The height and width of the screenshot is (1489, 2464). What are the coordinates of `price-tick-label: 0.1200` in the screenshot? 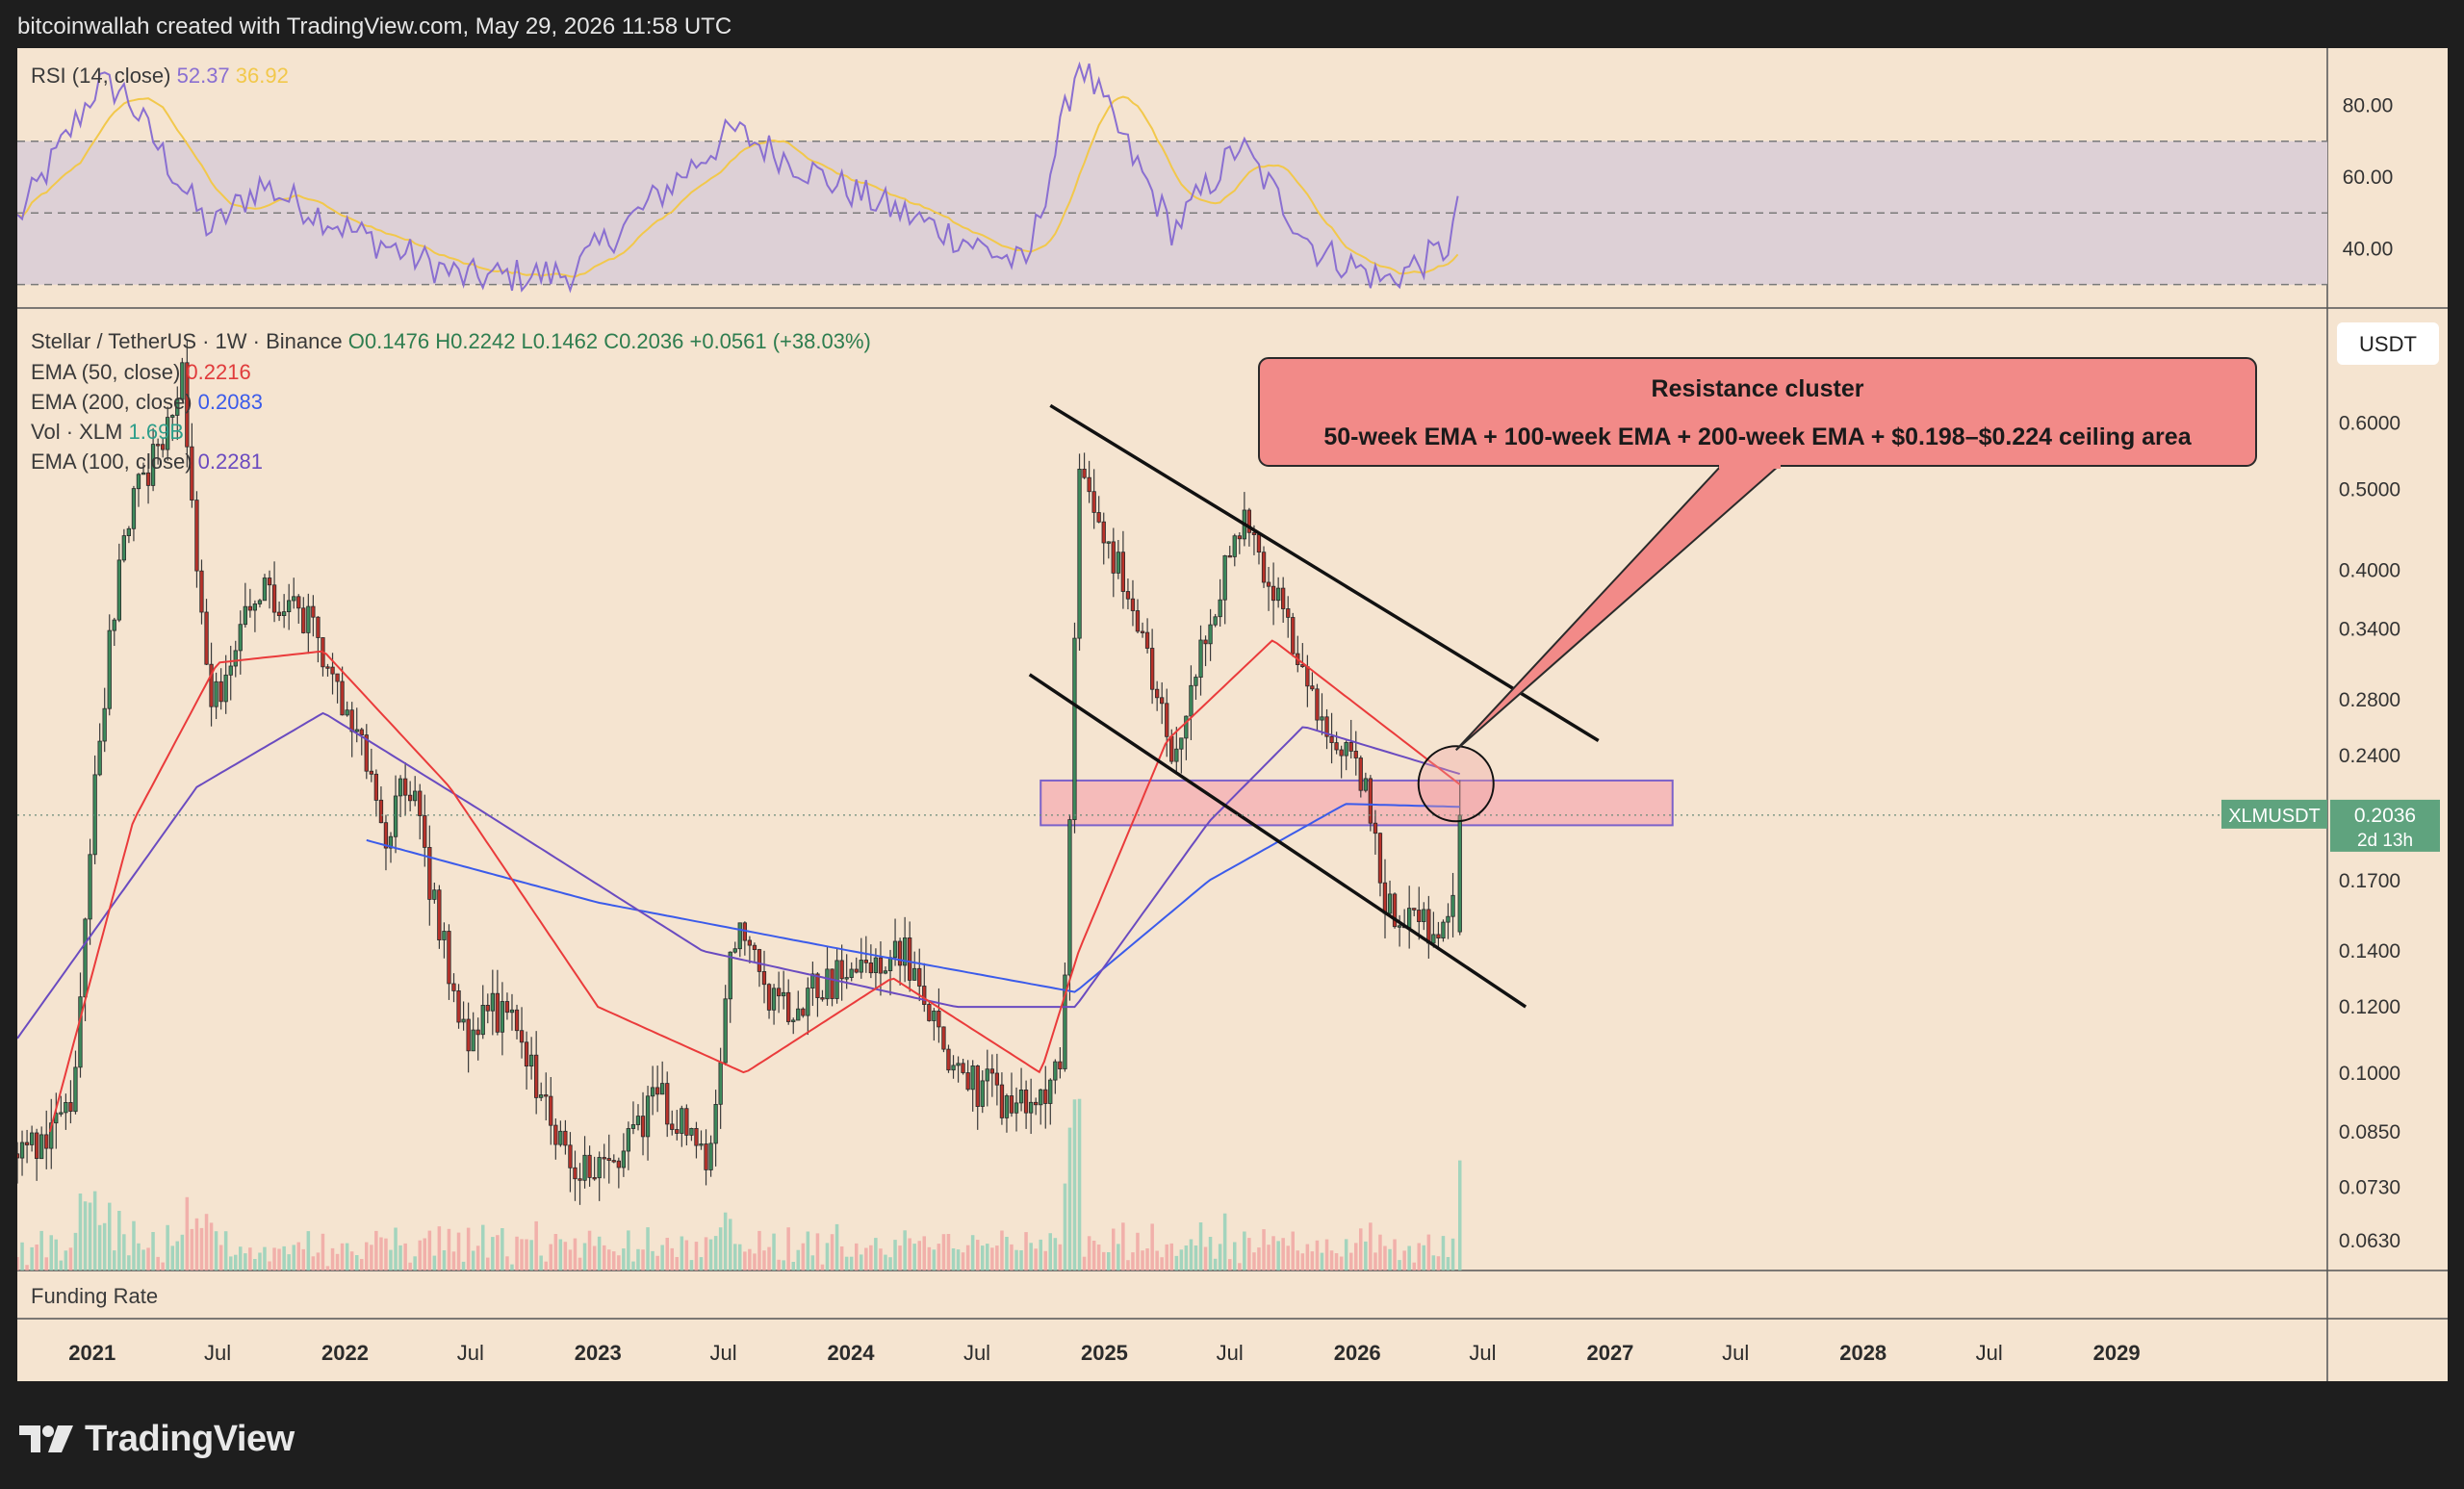 It's located at (2369, 1007).